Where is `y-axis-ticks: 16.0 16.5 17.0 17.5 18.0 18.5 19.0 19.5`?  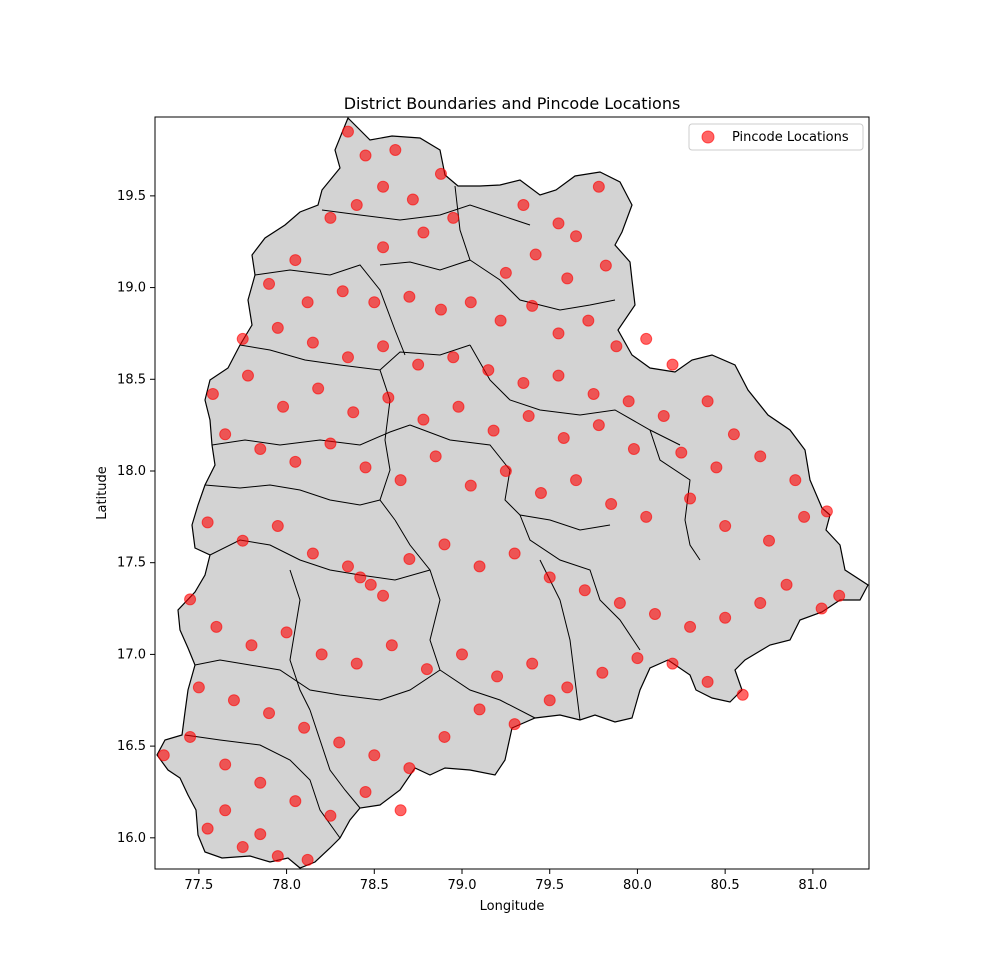
y-axis-ticks: 16.0 16.5 17.0 17.5 18.0 18.5 19.0 19.5 is located at coordinates (136, 517).